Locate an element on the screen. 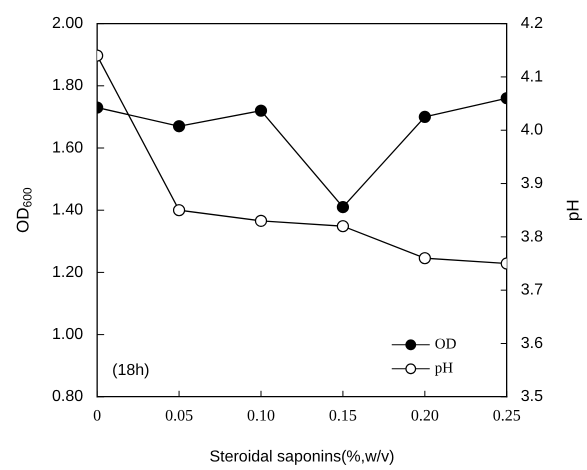 The height and width of the screenshot is (470, 587). y-tick-label: 1.80 is located at coordinates (68, 85).